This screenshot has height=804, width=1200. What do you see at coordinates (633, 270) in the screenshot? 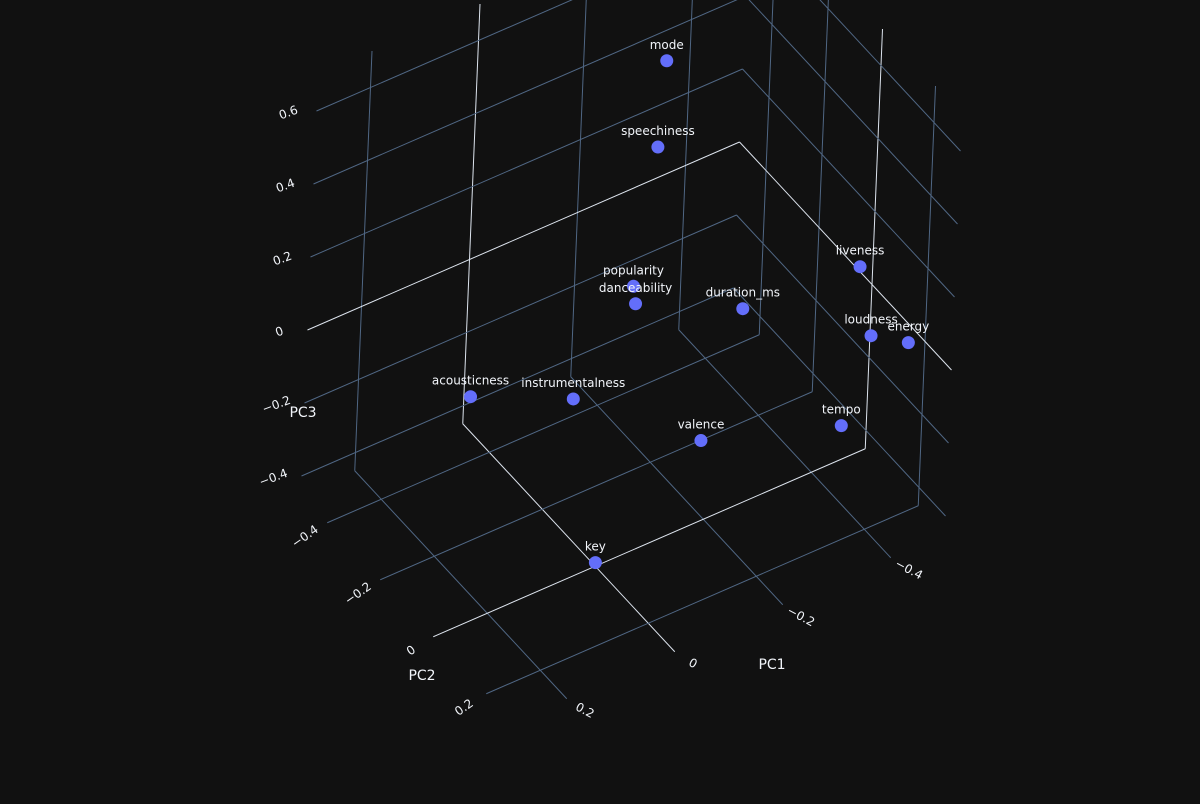
I see `data-point-label: popularity` at bounding box center [633, 270].